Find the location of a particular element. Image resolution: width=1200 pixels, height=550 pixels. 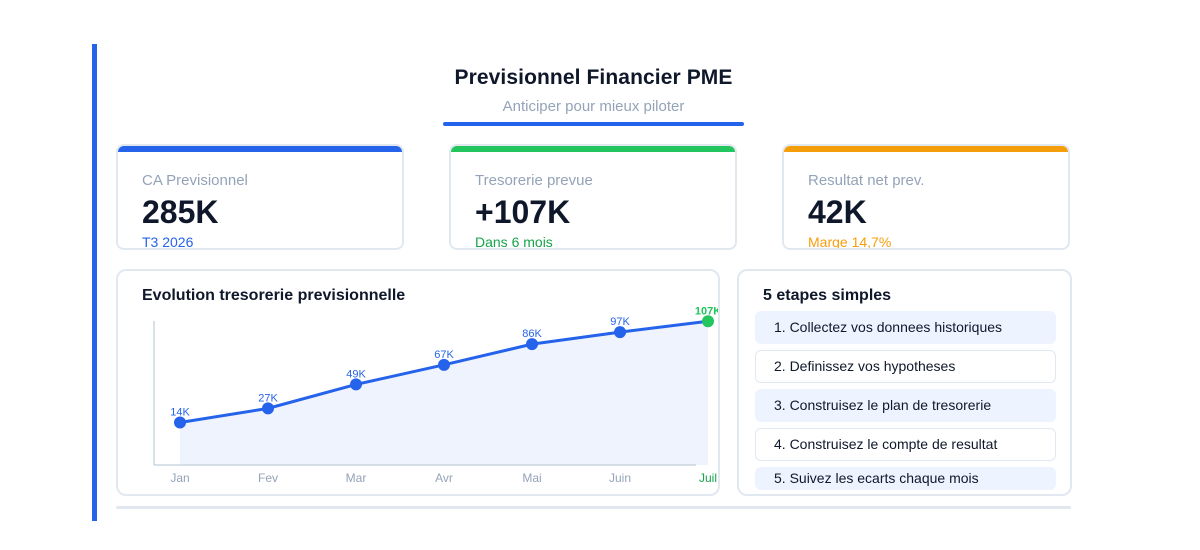

chart-data-label: 67K is located at coordinates (444, 355).